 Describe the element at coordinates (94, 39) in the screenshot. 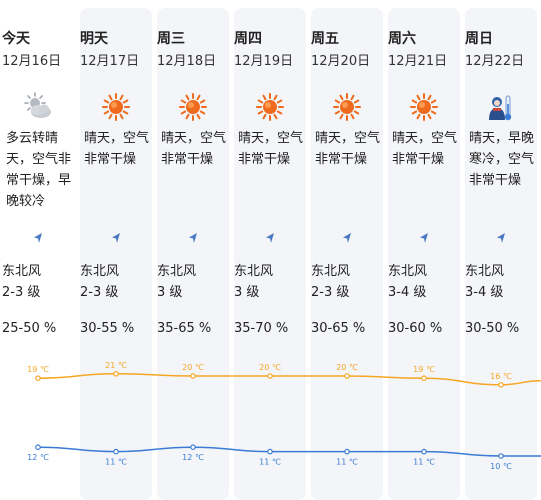

I see `day-name: 明天` at that location.